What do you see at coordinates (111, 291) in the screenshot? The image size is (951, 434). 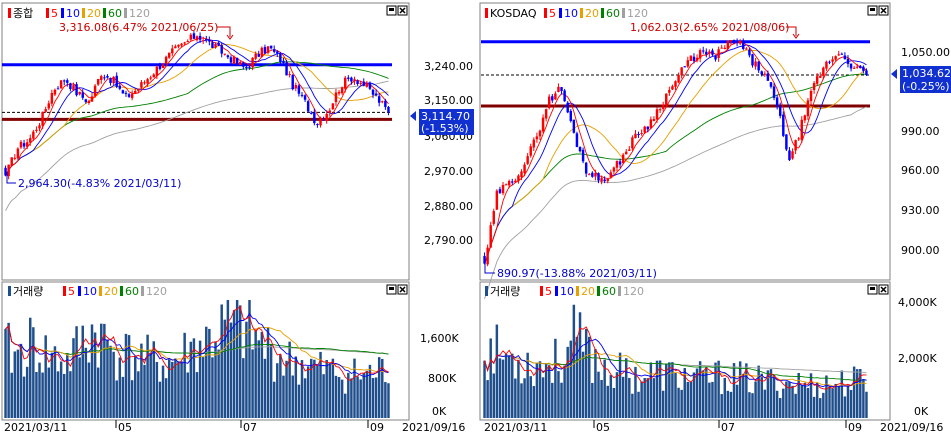 I see `legend-ma20: 20` at bounding box center [111, 291].